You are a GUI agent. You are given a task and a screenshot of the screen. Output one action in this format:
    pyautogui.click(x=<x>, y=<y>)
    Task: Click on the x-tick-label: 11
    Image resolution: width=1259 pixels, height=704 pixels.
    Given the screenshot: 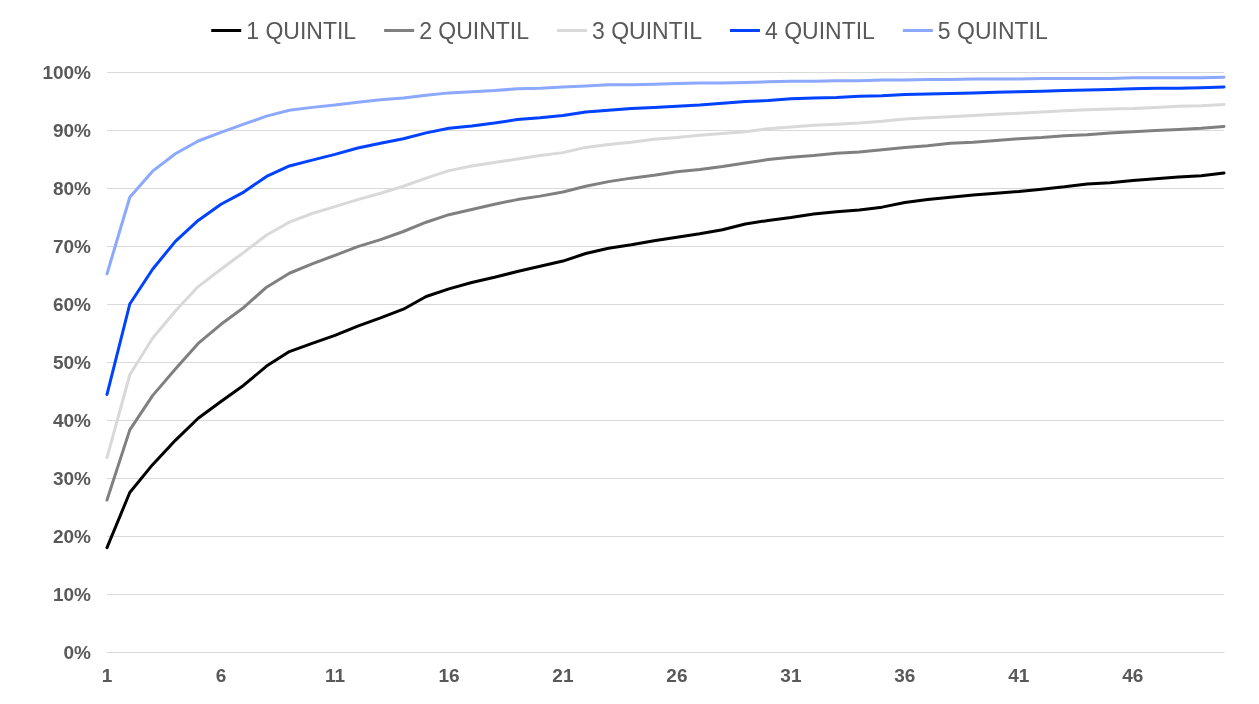 What is the action you would take?
    pyautogui.click(x=335, y=675)
    